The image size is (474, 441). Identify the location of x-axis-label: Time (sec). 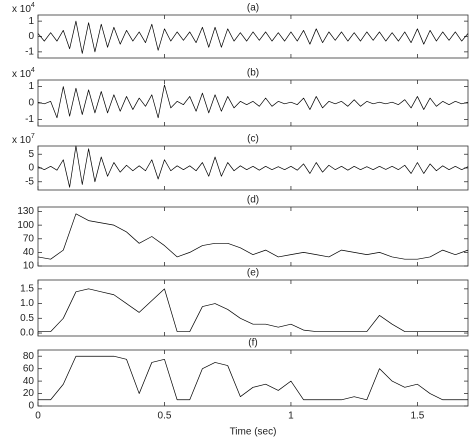
(253, 432).